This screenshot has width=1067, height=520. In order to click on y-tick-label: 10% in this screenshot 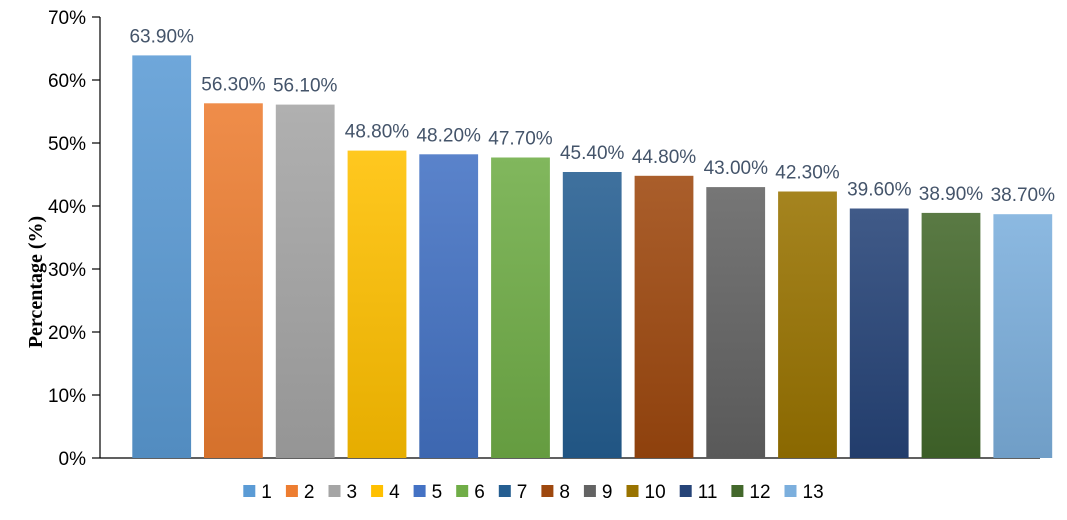, I will do `click(67, 396)`.